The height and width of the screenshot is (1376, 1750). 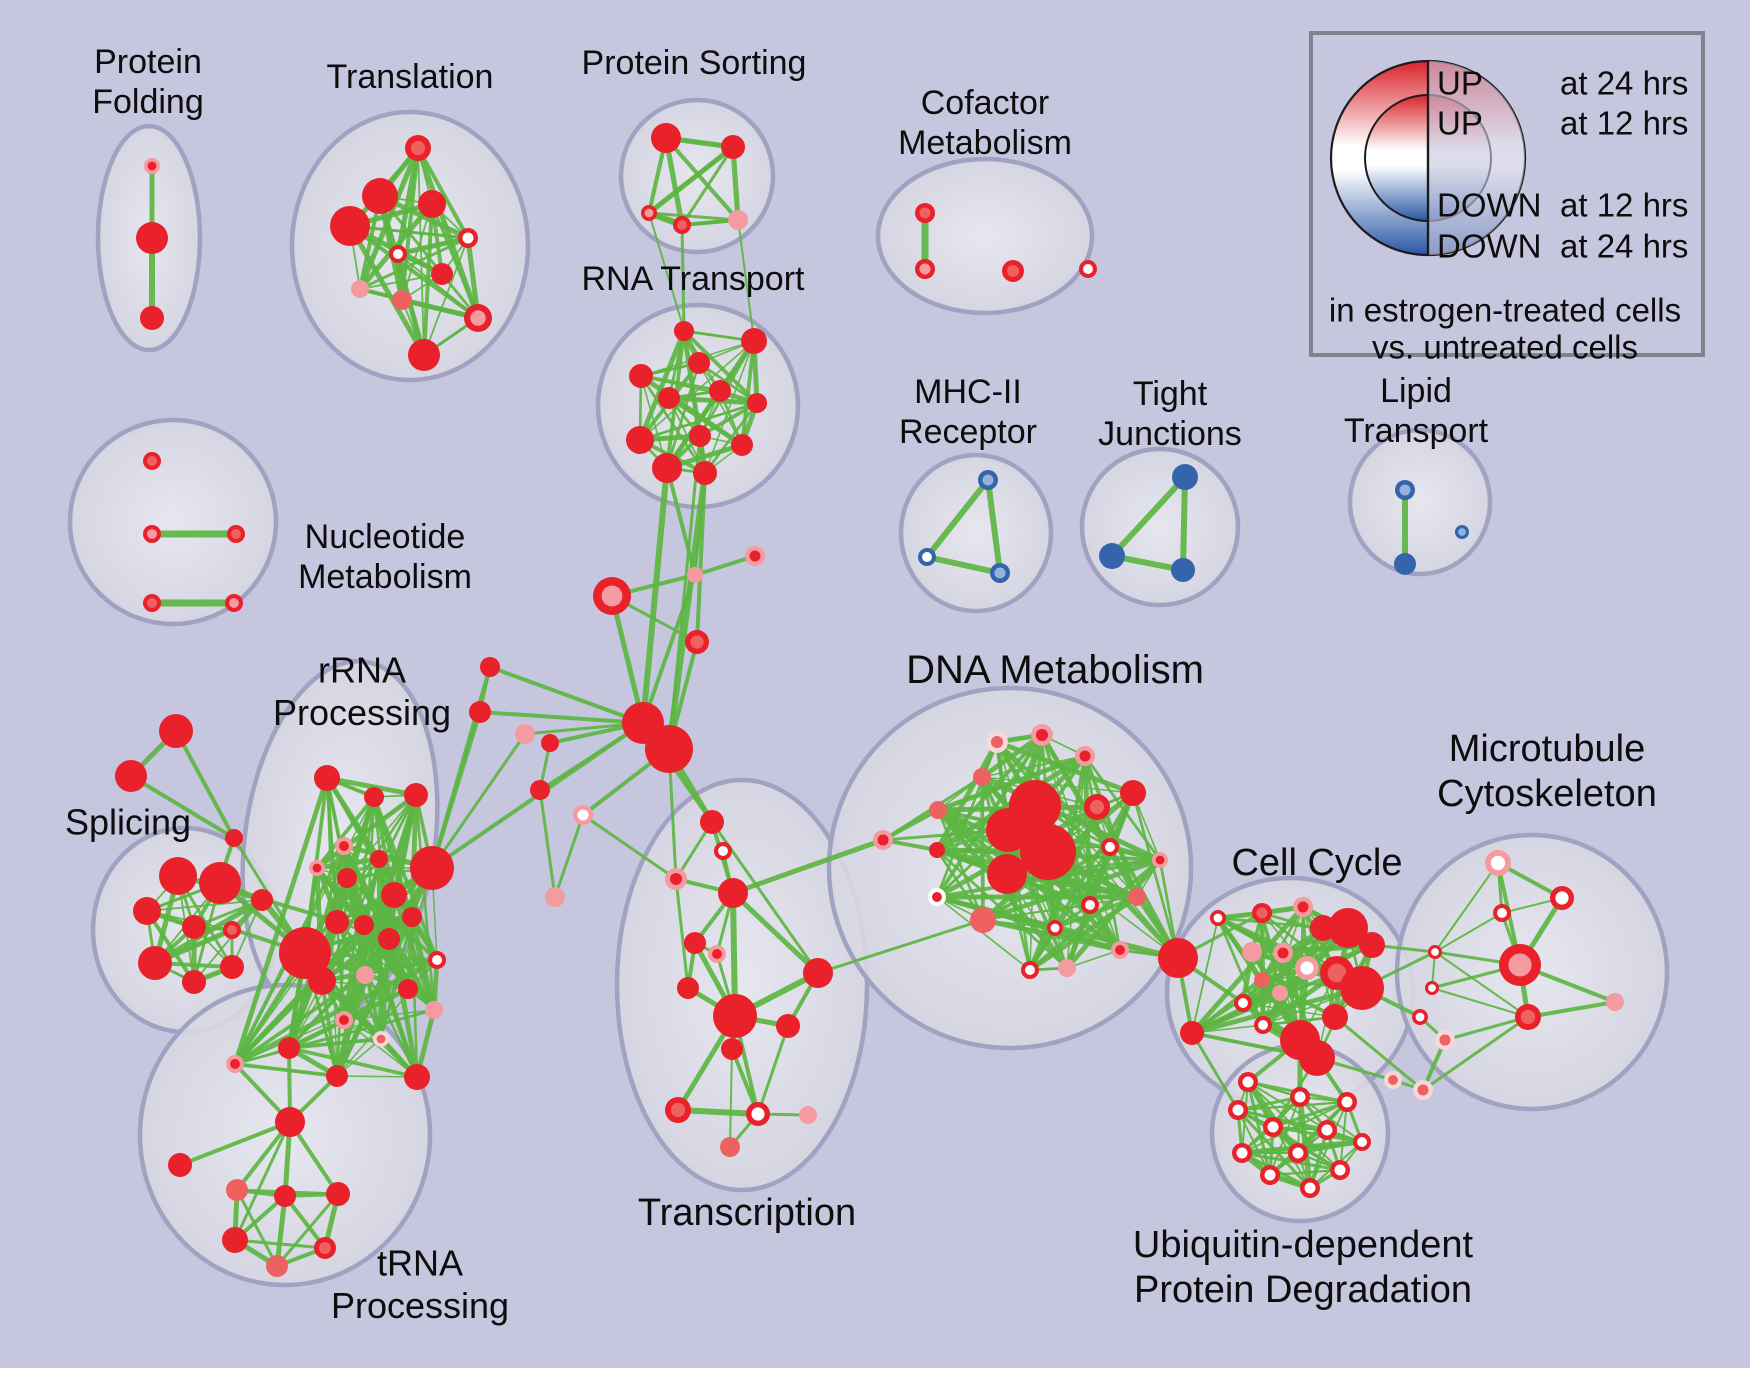 I want to click on network-node-nucleotide-metabolism, so click(x=152, y=461).